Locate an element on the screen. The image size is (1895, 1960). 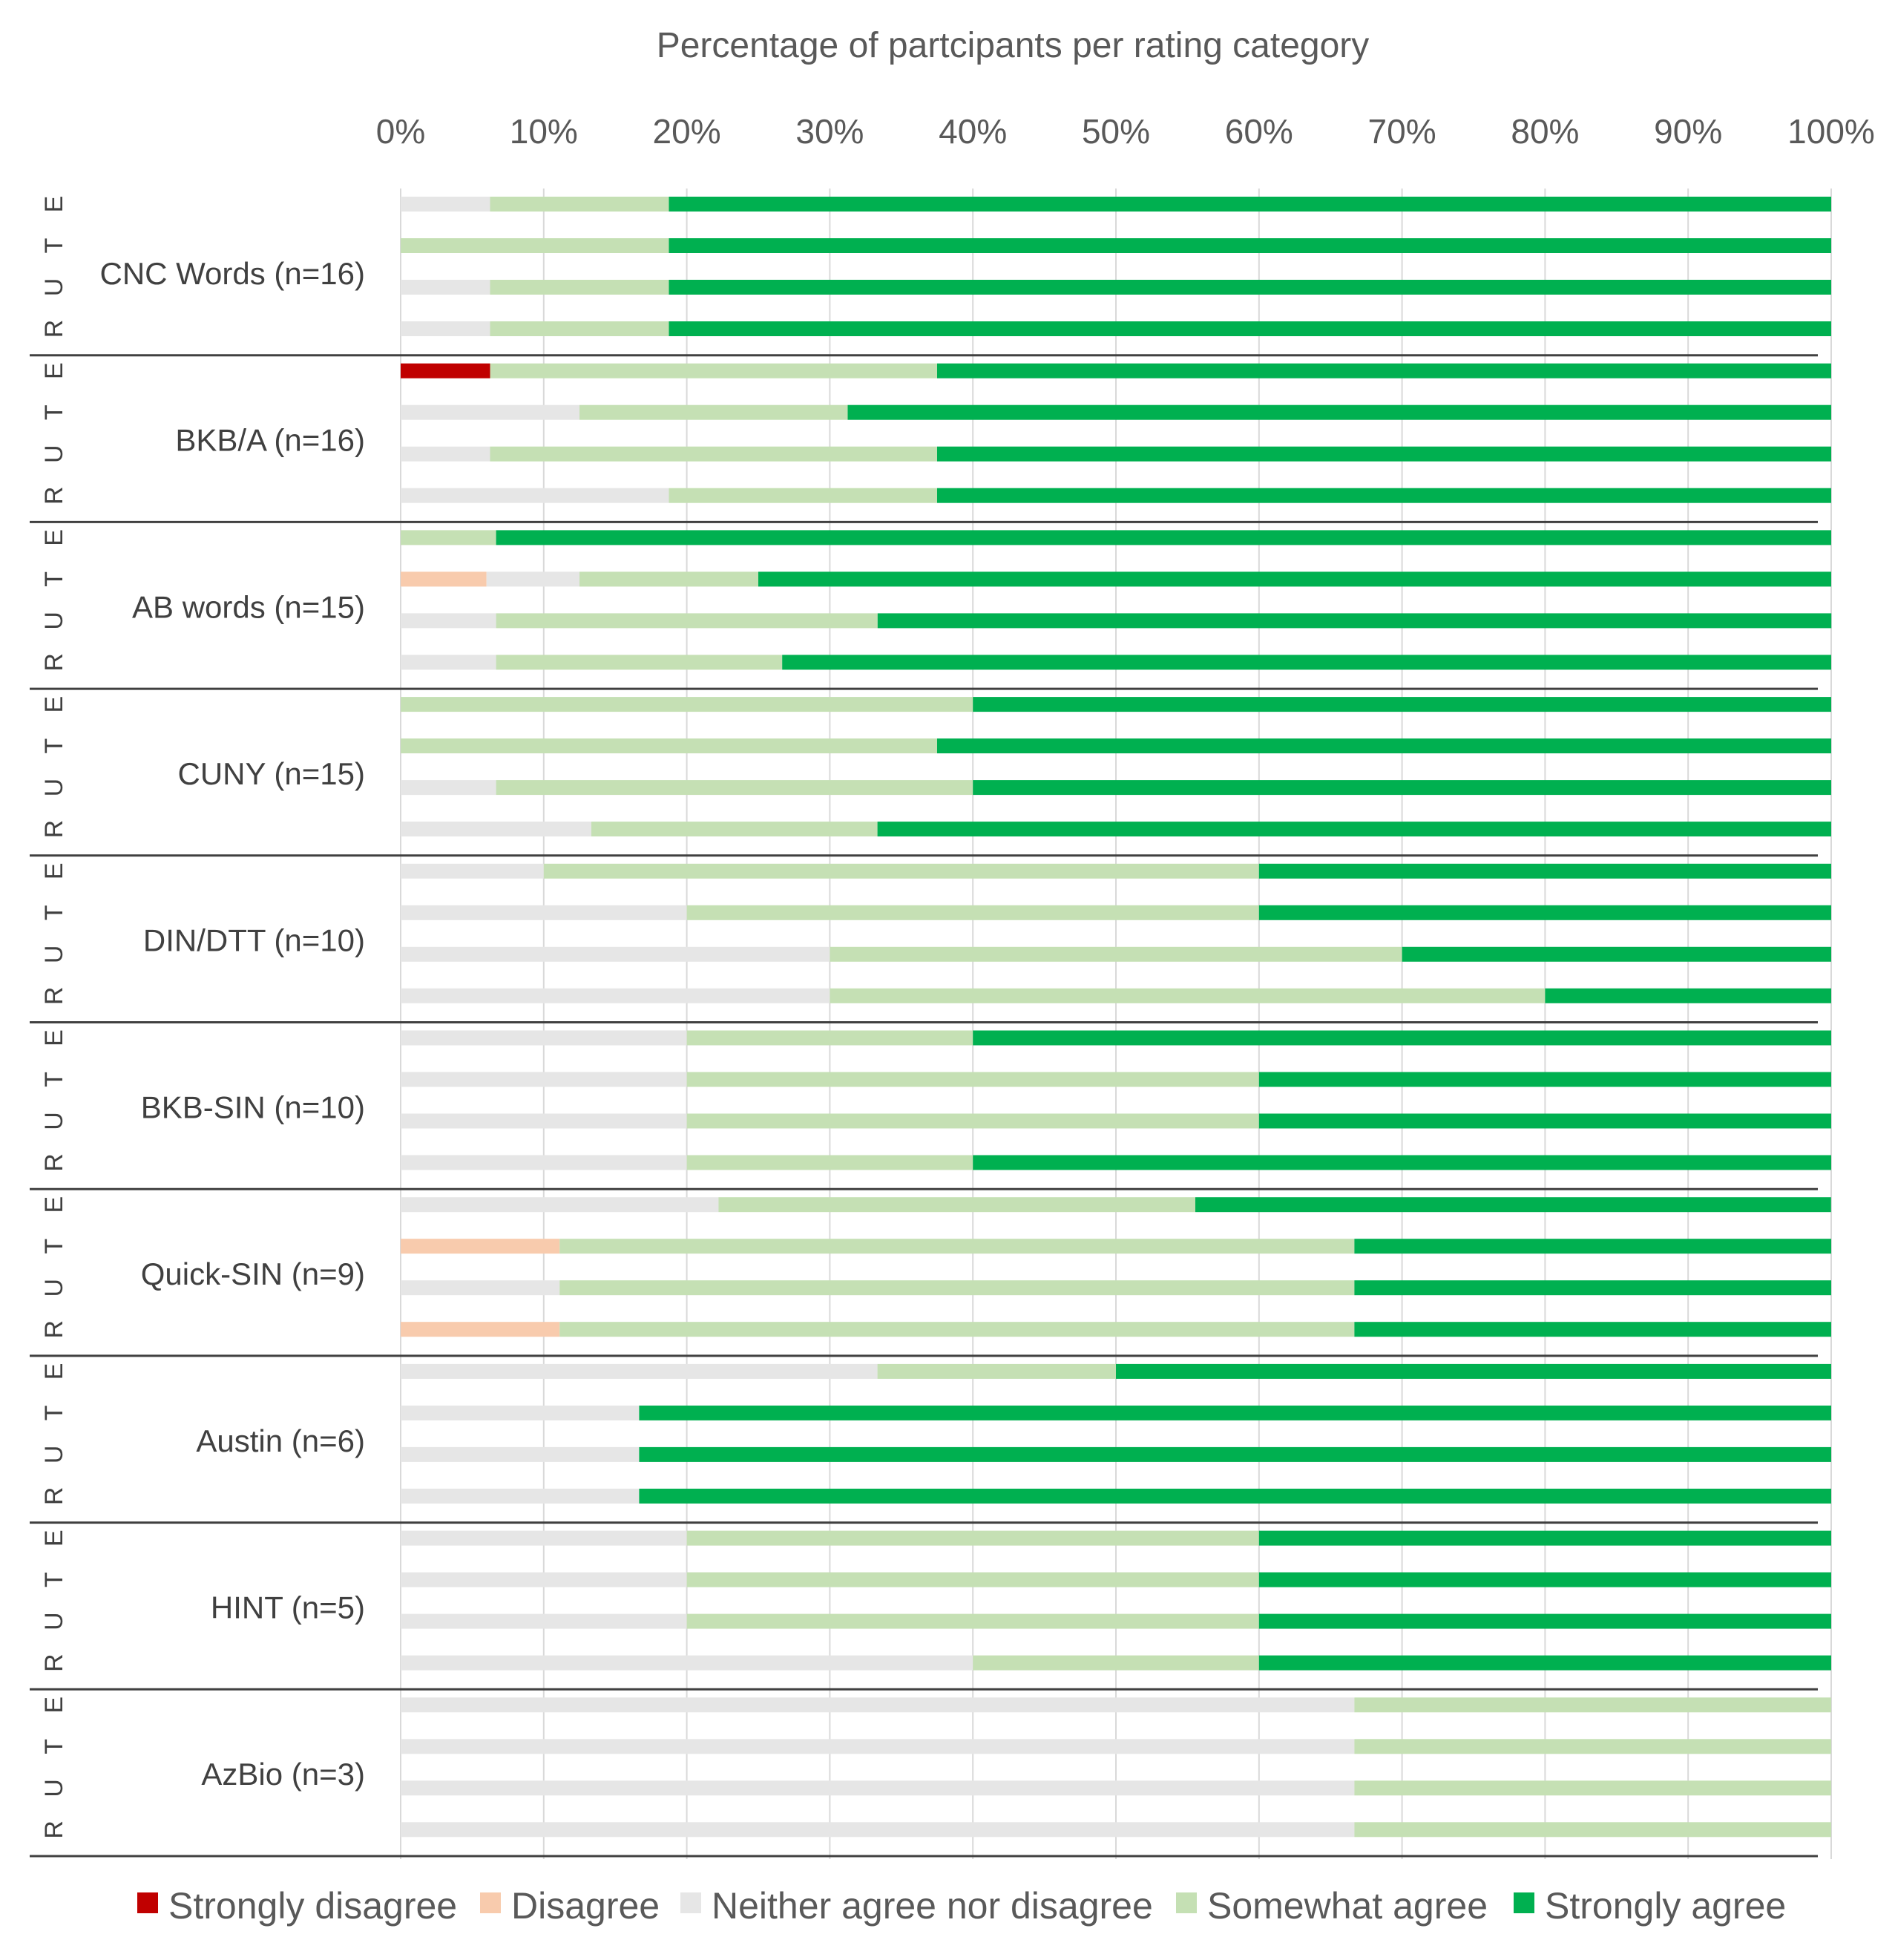
x-tick-label: 30% is located at coordinates (829, 131).